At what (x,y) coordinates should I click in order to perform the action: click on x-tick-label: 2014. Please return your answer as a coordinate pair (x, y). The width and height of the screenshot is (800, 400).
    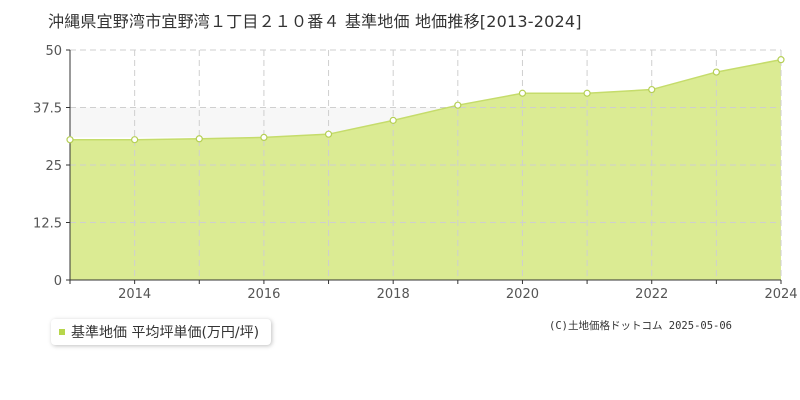
    Looking at the image, I should click on (134, 294).